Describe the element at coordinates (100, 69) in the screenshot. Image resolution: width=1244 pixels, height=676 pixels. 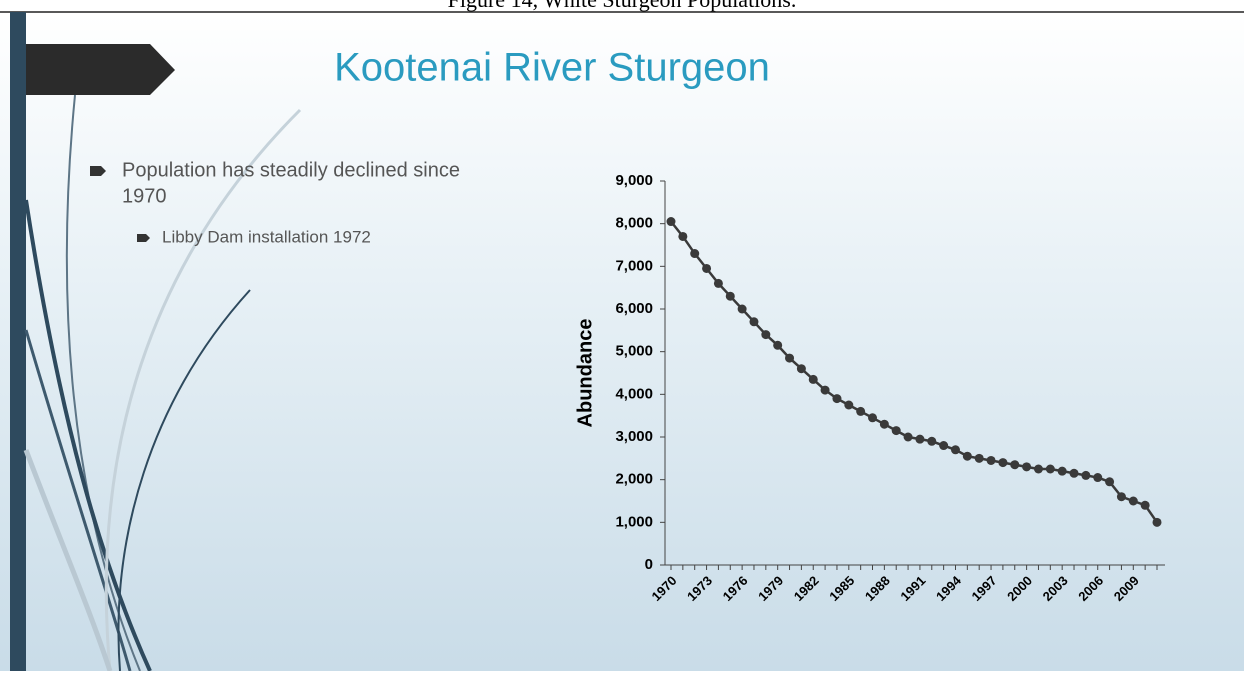
I see `title-arrow` at that location.